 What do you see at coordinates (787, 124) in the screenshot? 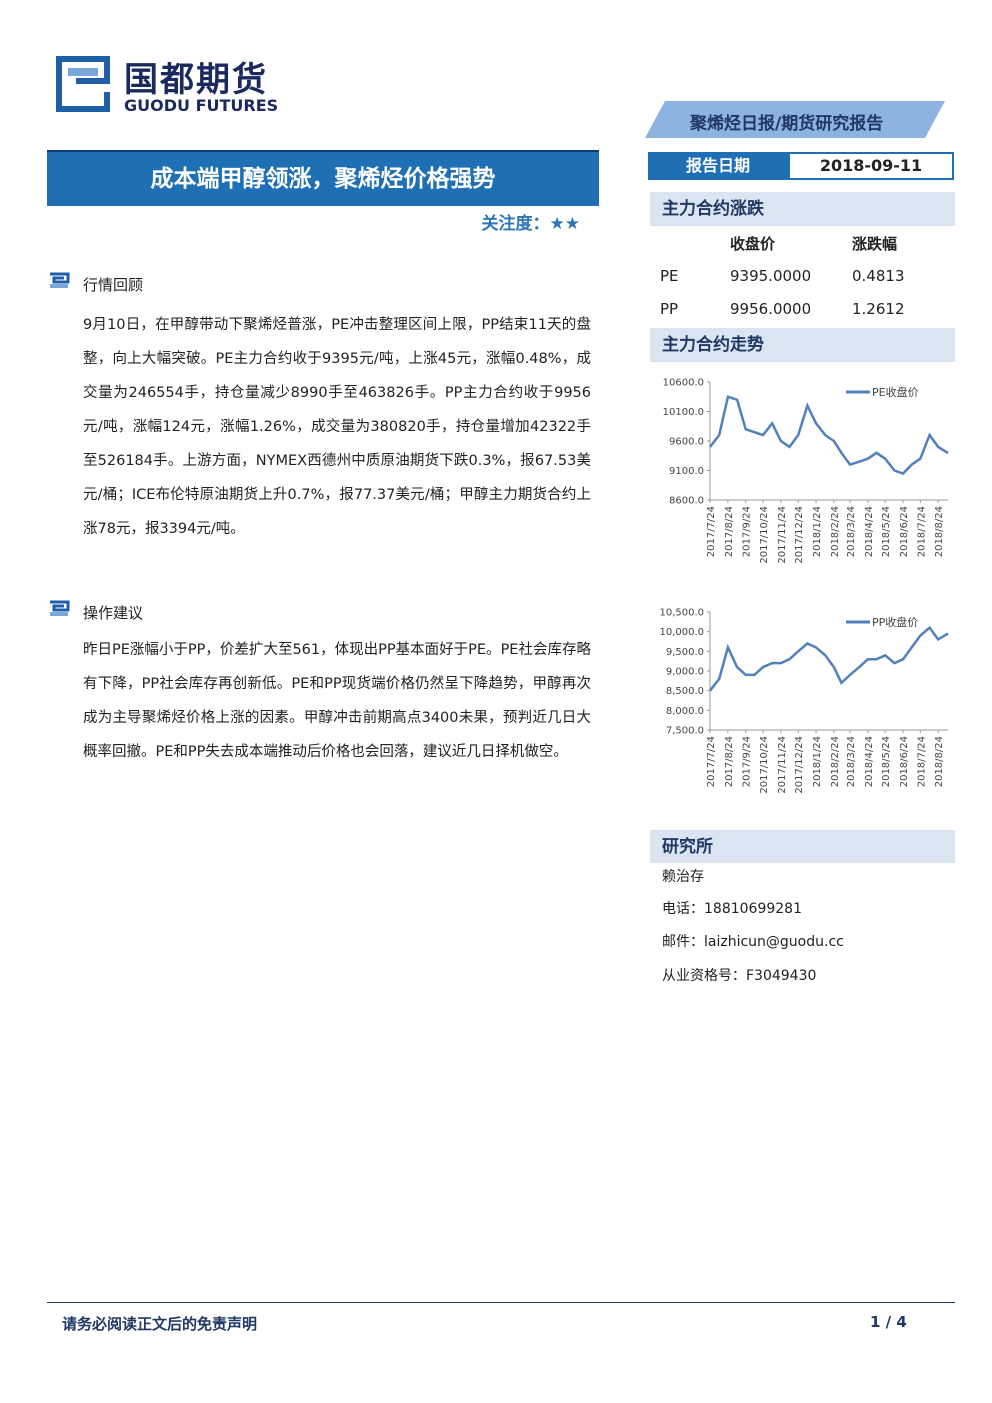
I see `report-tag: 聚烯烃日报/期货研究报告` at bounding box center [787, 124].